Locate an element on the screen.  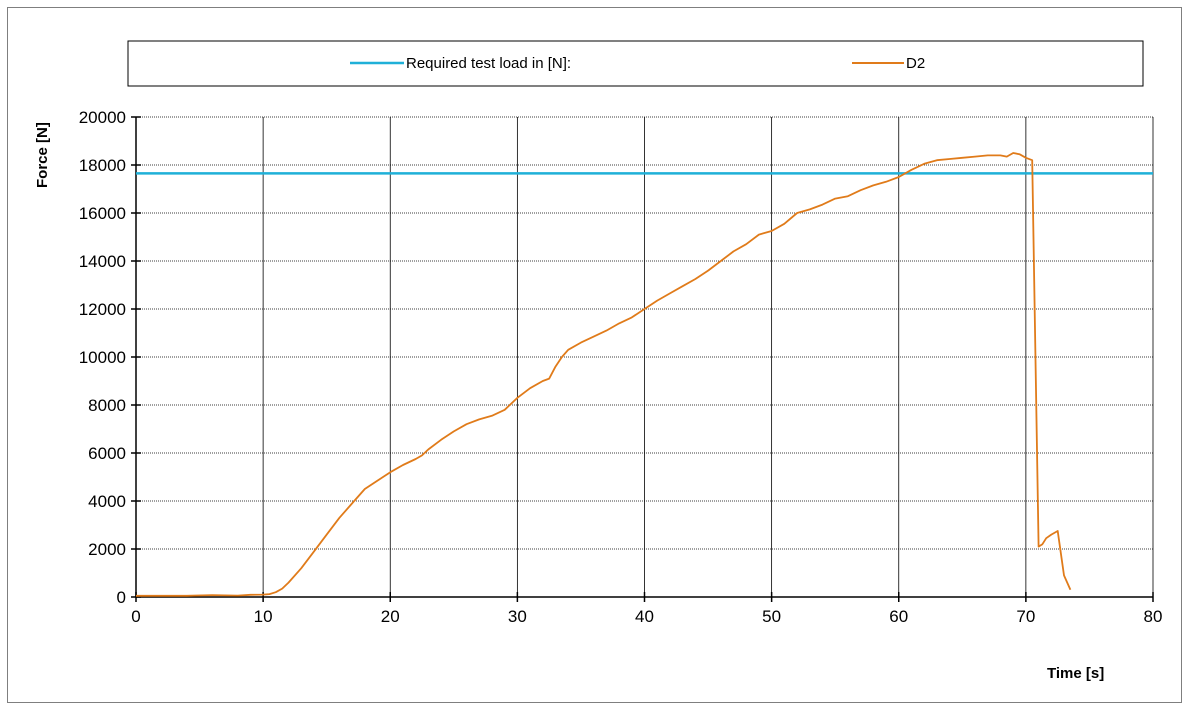
y-tick-label: 0 is located at coordinates (121, 597).